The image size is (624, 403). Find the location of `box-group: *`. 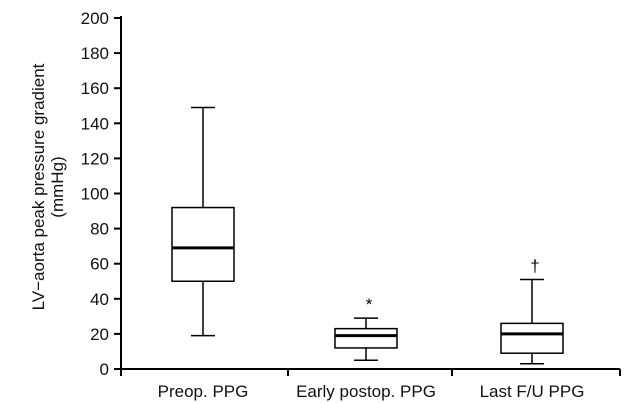

box-group: * is located at coordinates (366, 328).